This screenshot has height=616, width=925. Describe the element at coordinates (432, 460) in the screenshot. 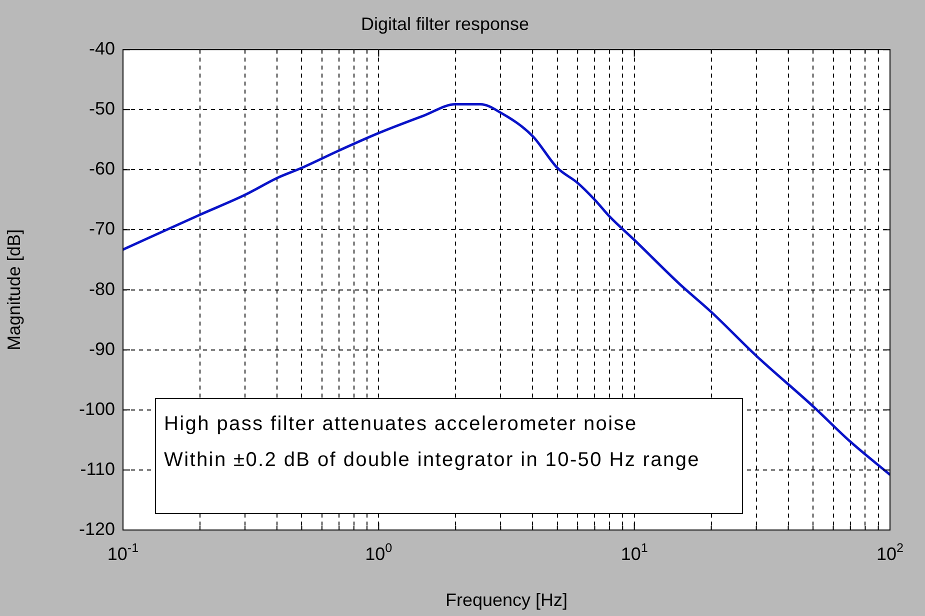

I see `annotation: Within ±0.2 dB of double integrator in 10-50 Hz range` at that location.